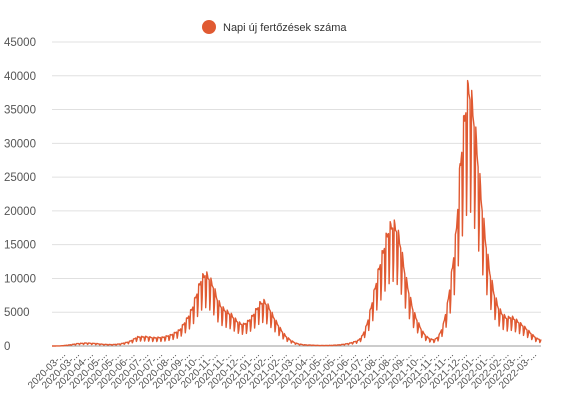  I want to click on legend: Napi új fertőzések száma, so click(274, 27).